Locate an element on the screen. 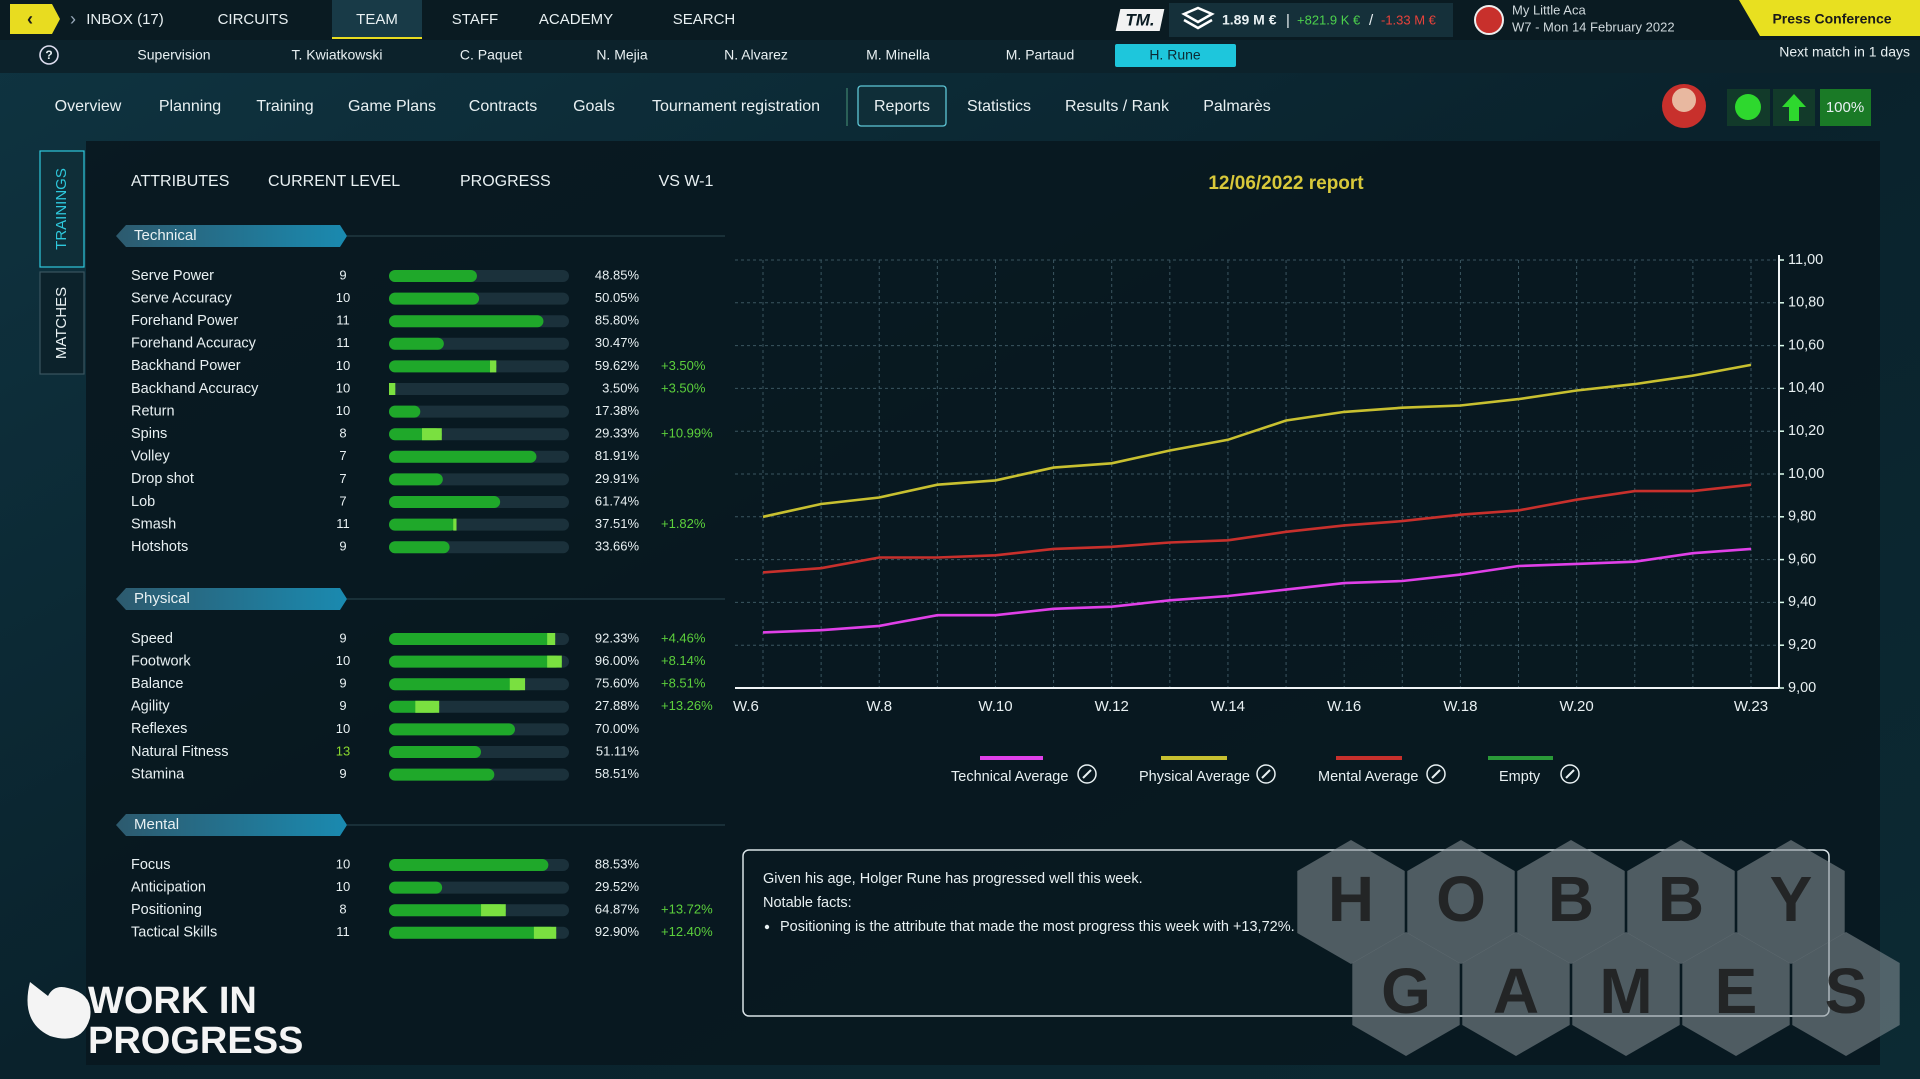 Image resolution: width=1920 pixels, height=1079 pixels. nav-item: ACADEMY is located at coordinates (576, 19).